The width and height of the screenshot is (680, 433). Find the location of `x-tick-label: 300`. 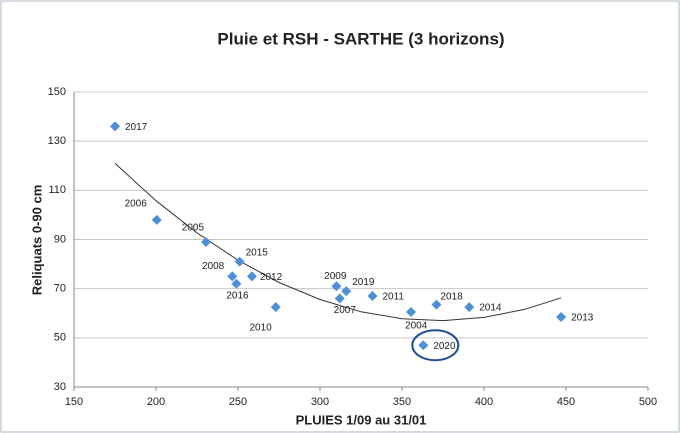

x-tick-label: 300 is located at coordinates (320, 402).